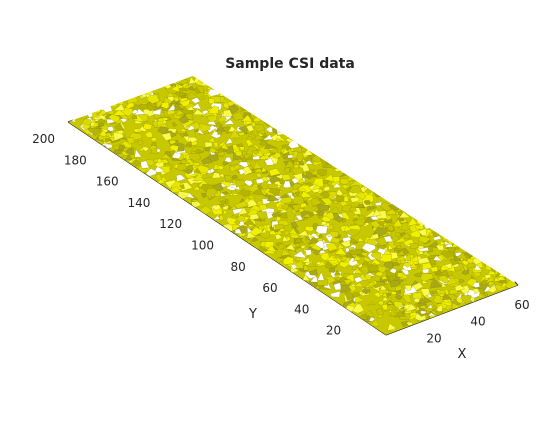 The image size is (560, 425). Describe the element at coordinates (138, 203) in the screenshot. I see `y-tick-label: 140` at that location.